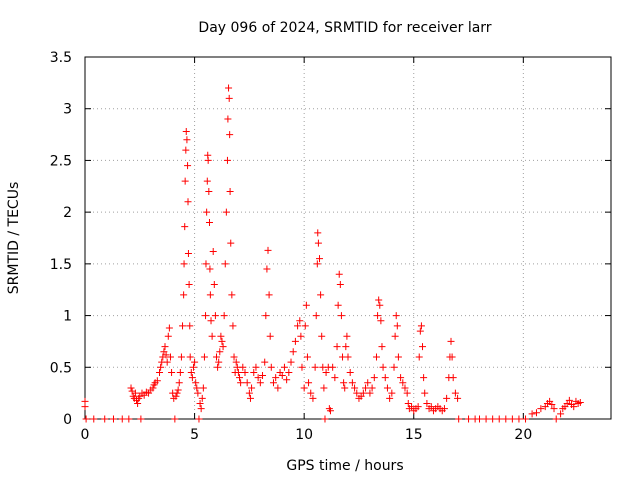 The height and width of the screenshot is (480, 640). Describe the element at coordinates (304, 435) in the screenshot. I see `x-tick-label: 10` at that location.